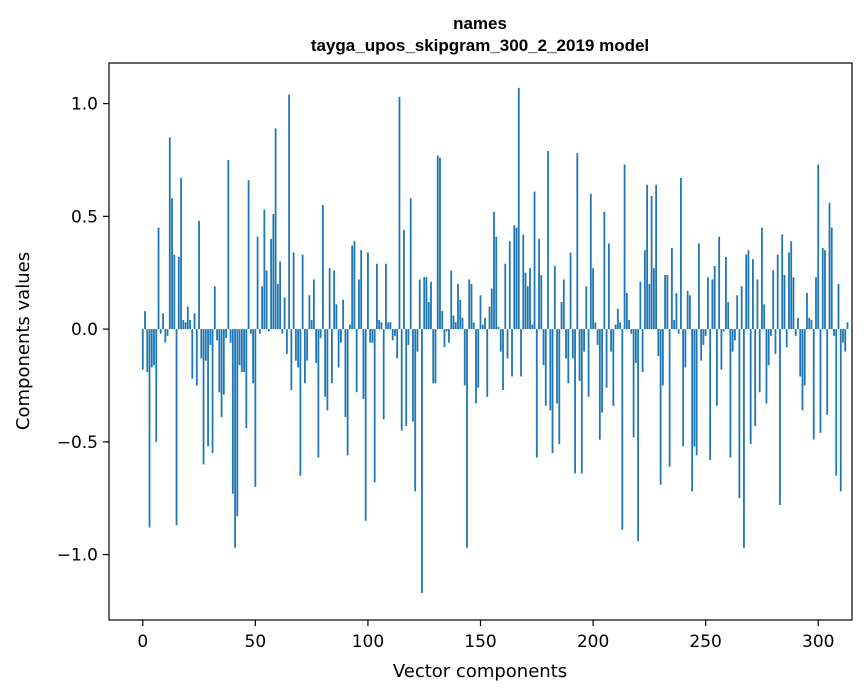 Image resolution: width=867 pixels, height=696 pixels. Describe the element at coordinates (256, 642) in the screenshot. I see `x-tick-label: 50` at that location.